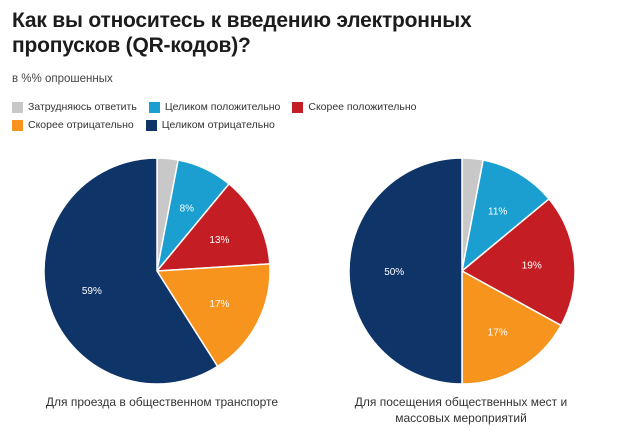  I want to click on pie-1-slice-fully-positive, so click(505, 216).